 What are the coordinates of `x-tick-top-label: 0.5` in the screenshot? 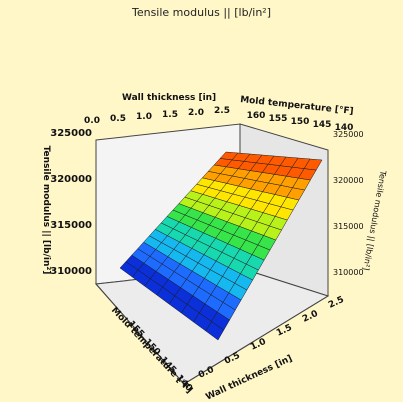 It's located at (118, 119).